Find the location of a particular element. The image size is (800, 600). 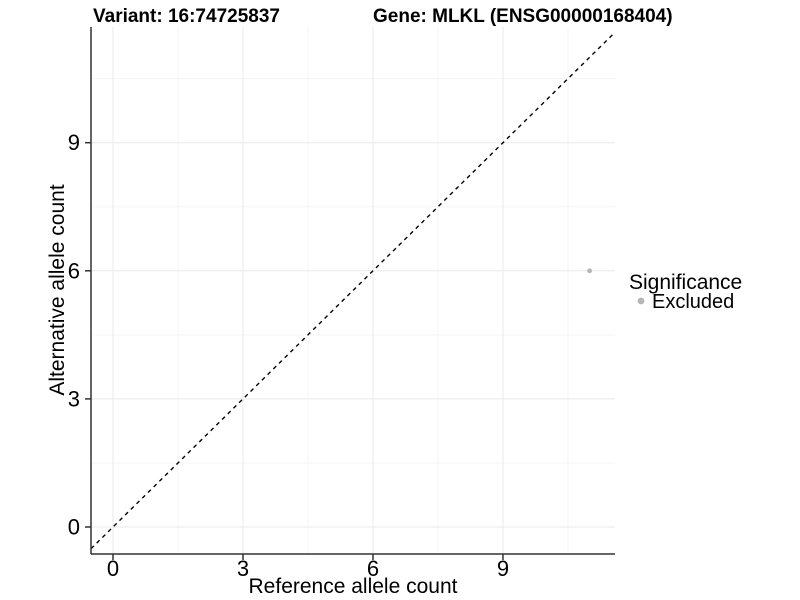

plot-title-gene: Gene: MLKL (ENSG00000168404) is located at coordinates (523, 16).